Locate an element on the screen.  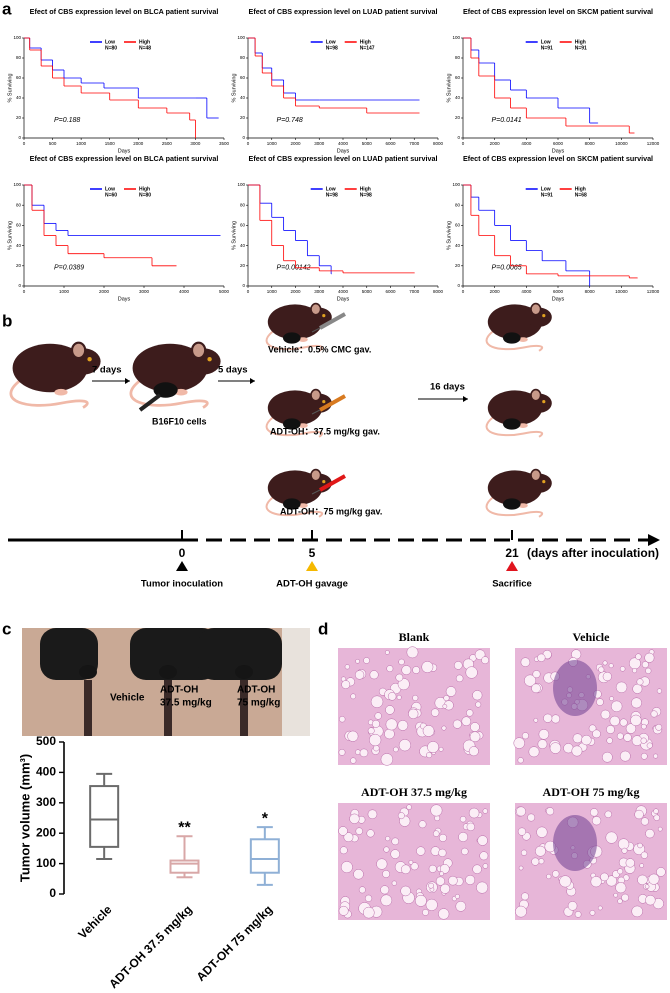
group-label: ADT-OH：37.5 mg/kg gav. is located at coordinates (325, 431).